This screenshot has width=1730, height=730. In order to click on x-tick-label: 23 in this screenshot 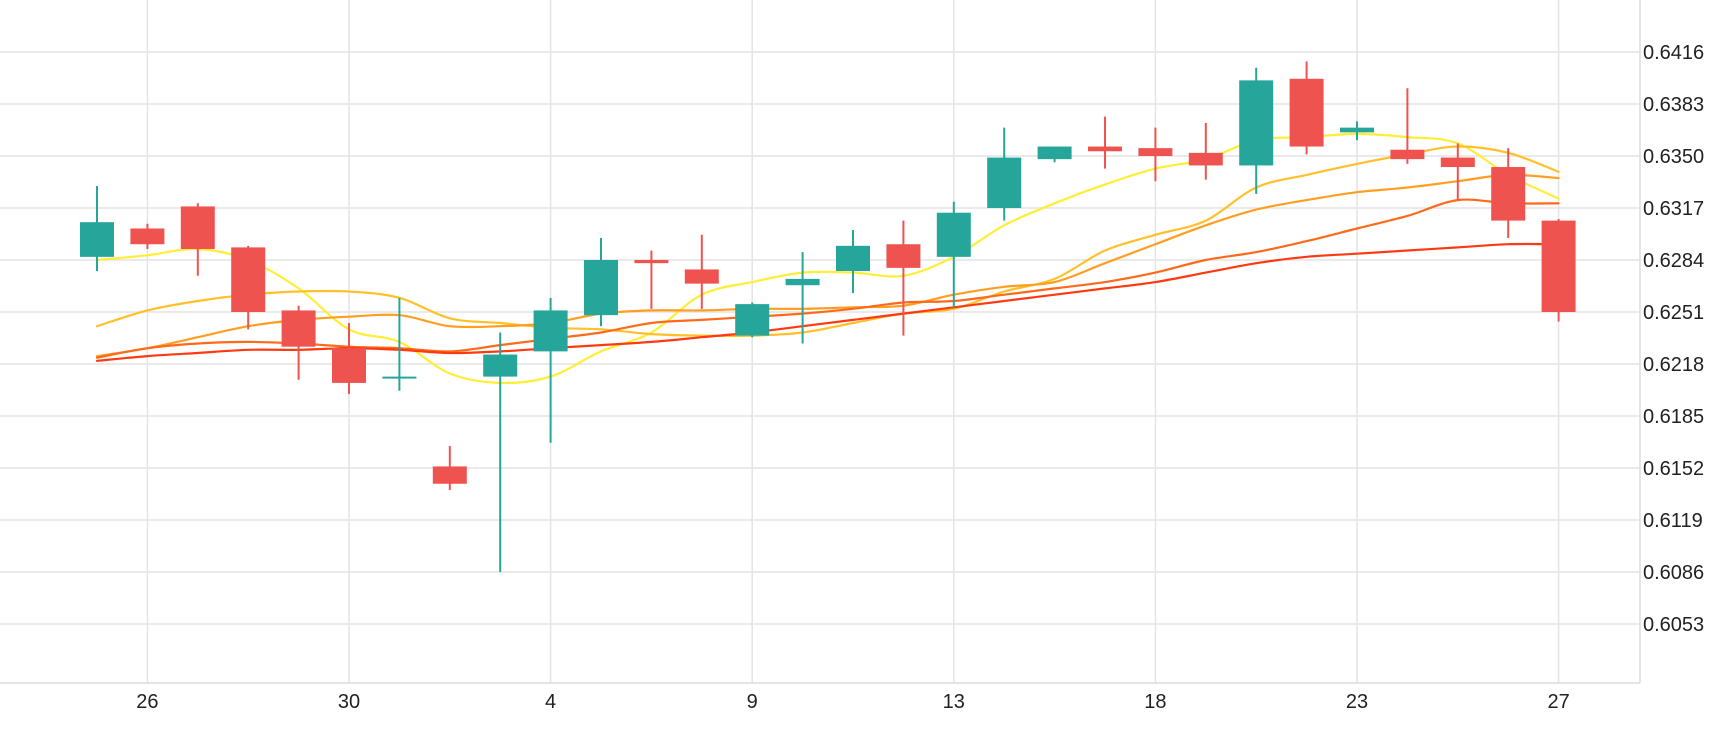, I will do `click(1357, 702)`.